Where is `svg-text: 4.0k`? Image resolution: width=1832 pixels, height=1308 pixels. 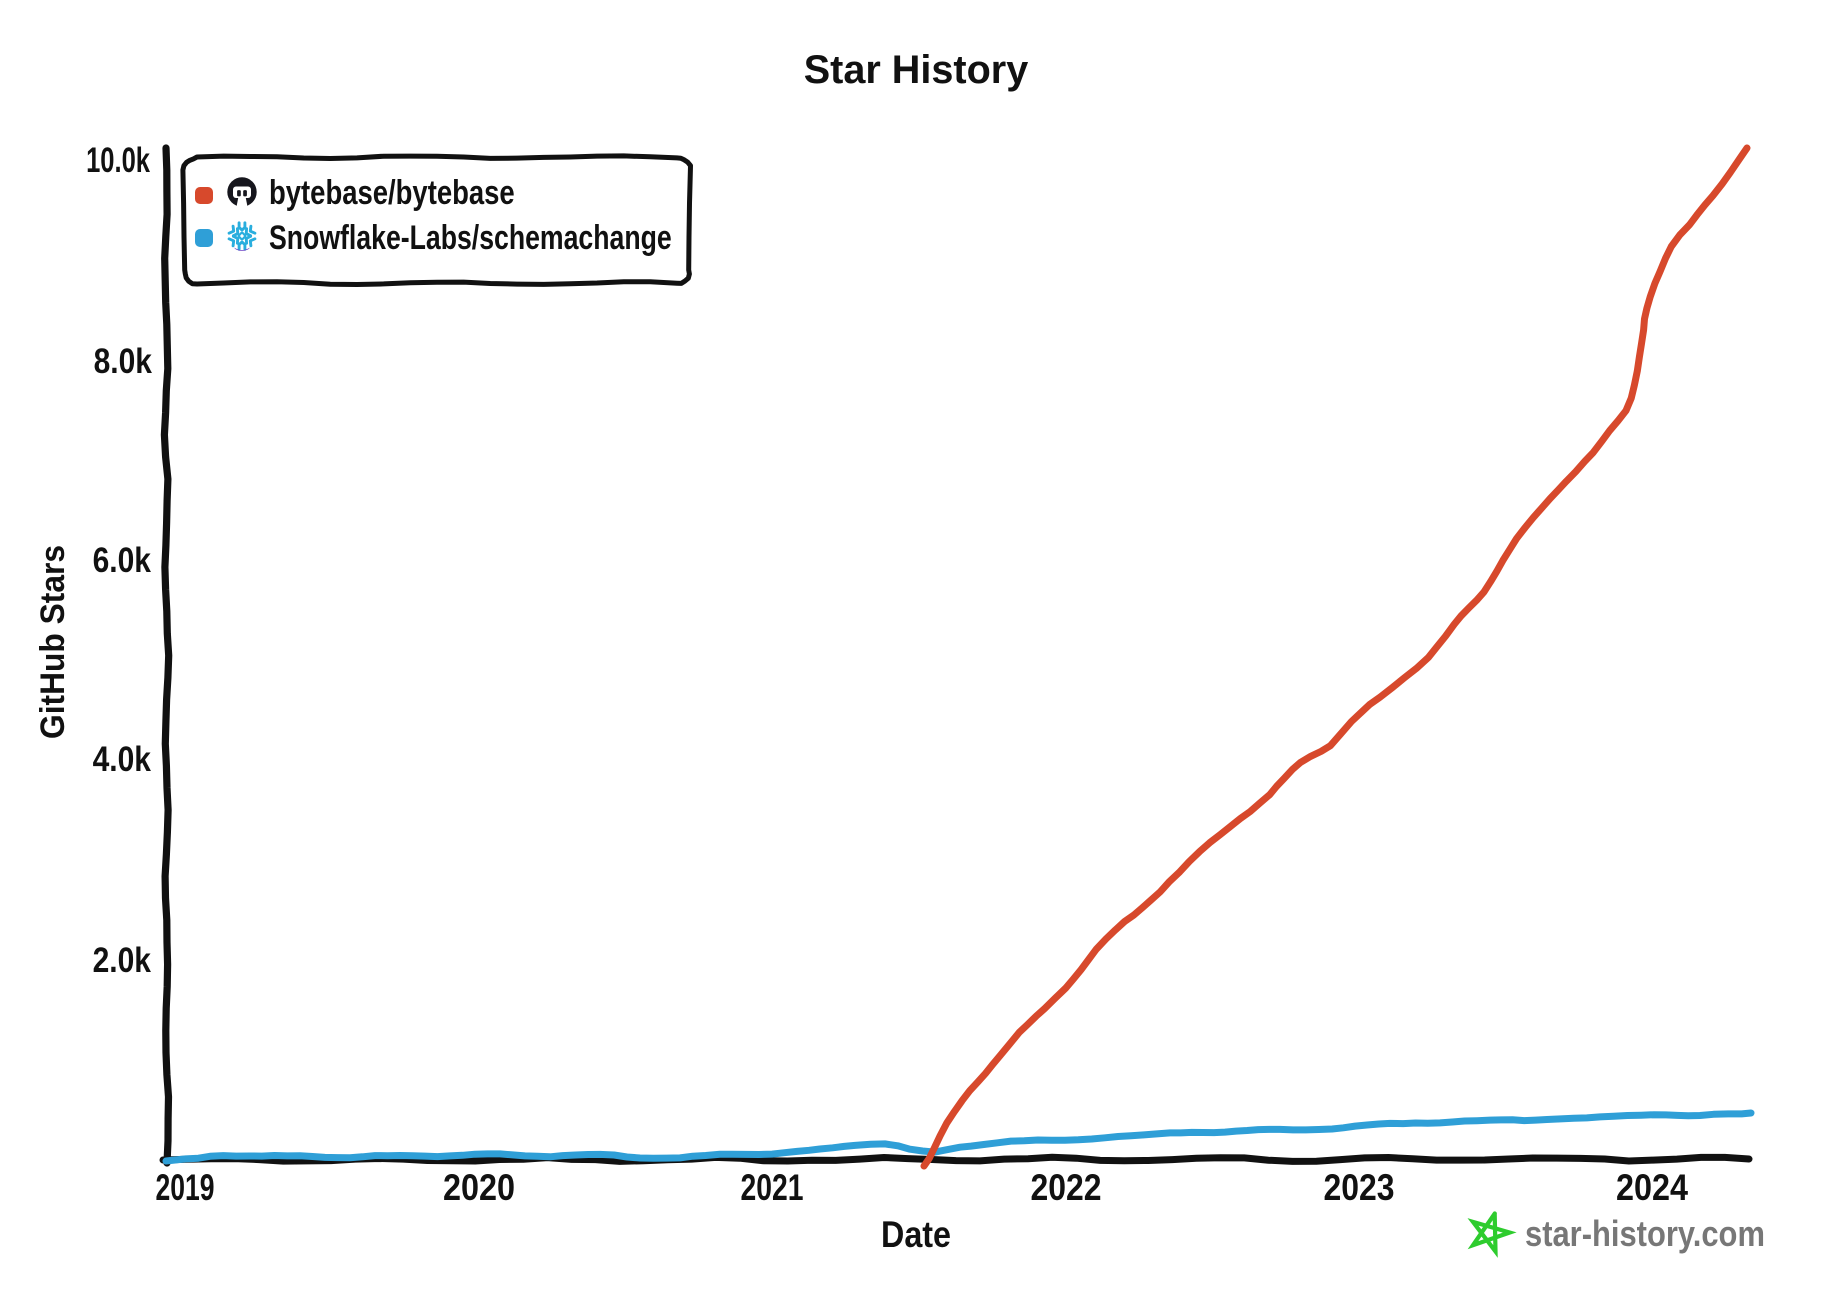 svg-text: 4.0k is located at coordinates (122, 759).